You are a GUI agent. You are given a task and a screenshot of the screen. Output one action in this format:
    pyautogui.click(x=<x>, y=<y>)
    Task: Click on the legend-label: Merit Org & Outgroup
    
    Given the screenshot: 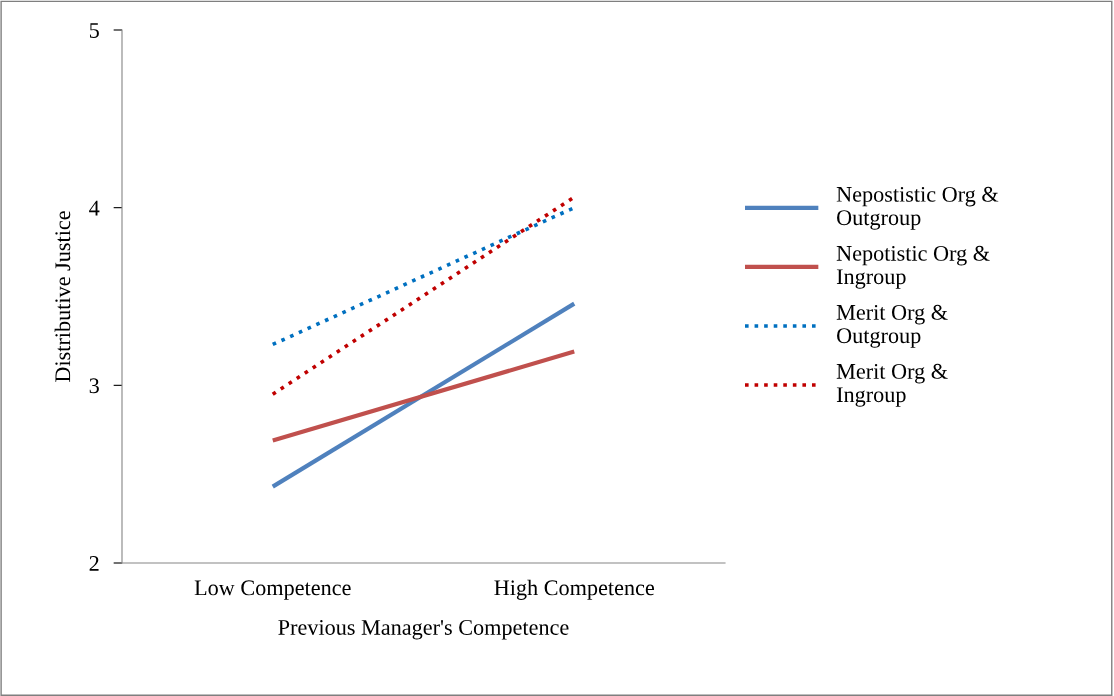 What is the action you would take?
    pyautogui.click(x=892, y=326)
    